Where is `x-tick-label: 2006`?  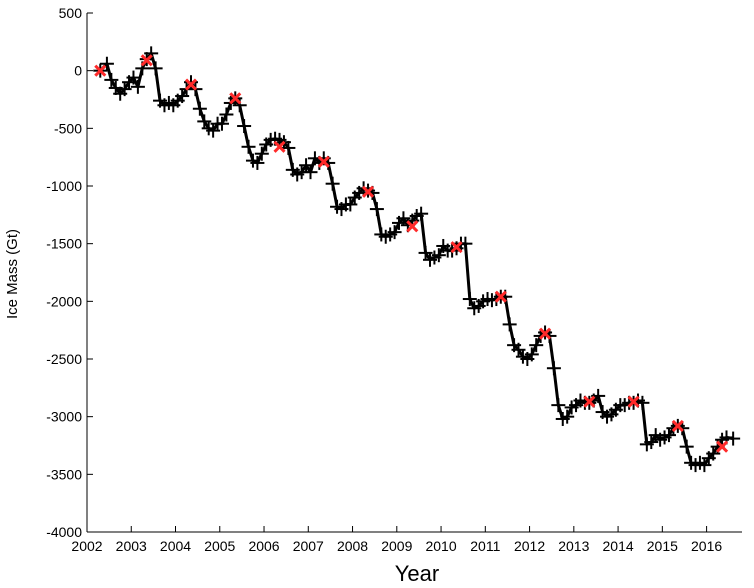 x-tick-label: 2006 is located at coordinates (263, 546).